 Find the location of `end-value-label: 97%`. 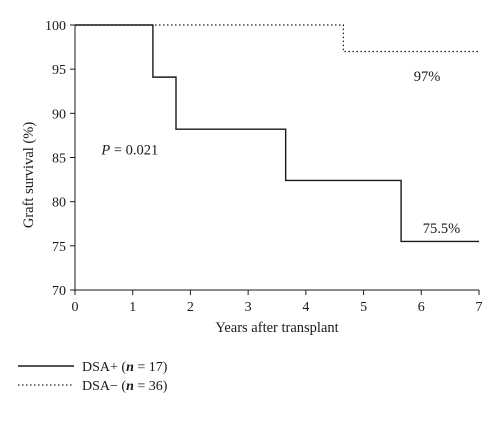

end-value-label: 97% is located at coordinates (427, 77).